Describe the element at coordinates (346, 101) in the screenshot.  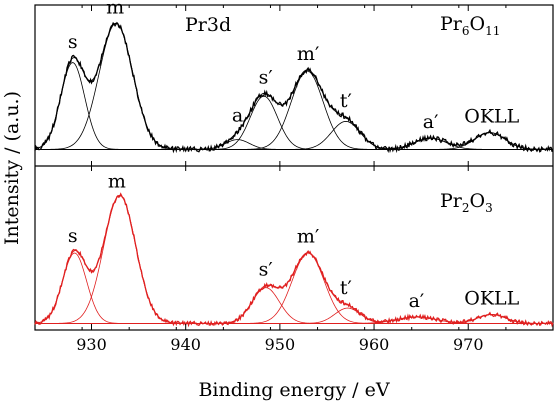
I see `peak-label-top: t′` at that location.